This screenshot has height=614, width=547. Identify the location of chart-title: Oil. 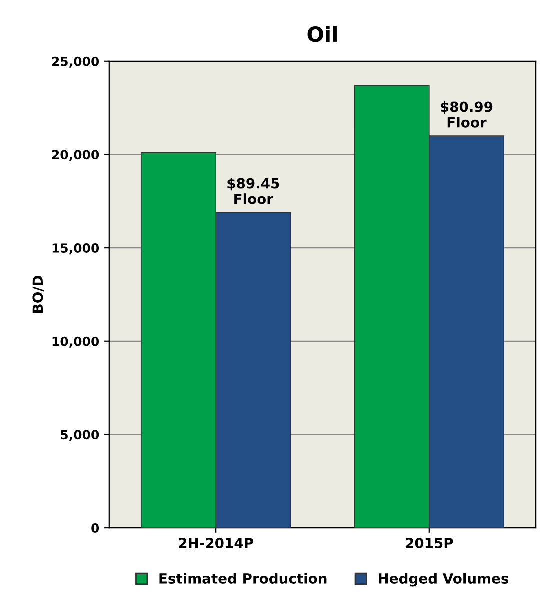
(322, 34).